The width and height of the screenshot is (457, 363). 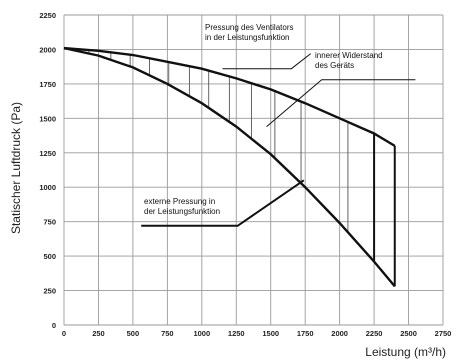 I want to click on x-axis-title: Leistung (m³/h), so click(x=405, y=352).